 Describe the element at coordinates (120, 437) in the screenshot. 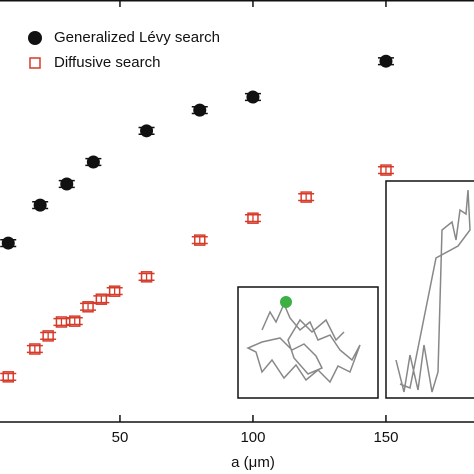

I see `x-tick-label: 50` at that location.